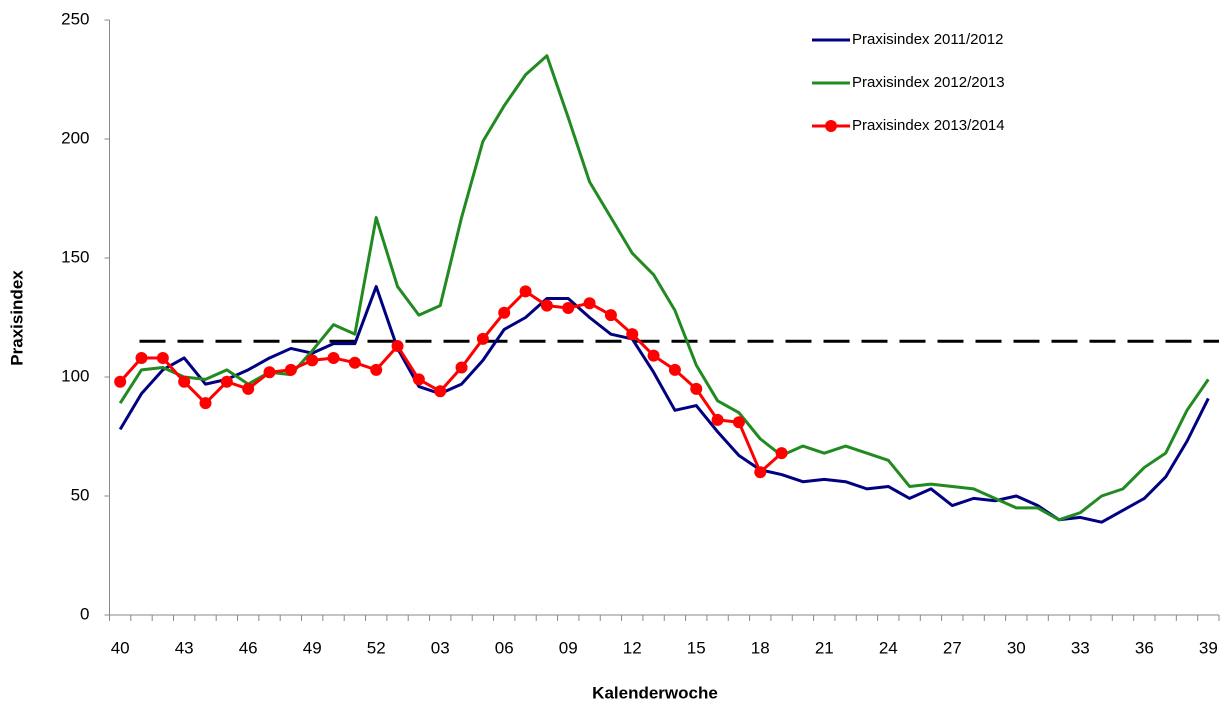  Describe the element at coordinates (1016, 647) in the screenshot. I see `x-tick-label: 30` at that location.